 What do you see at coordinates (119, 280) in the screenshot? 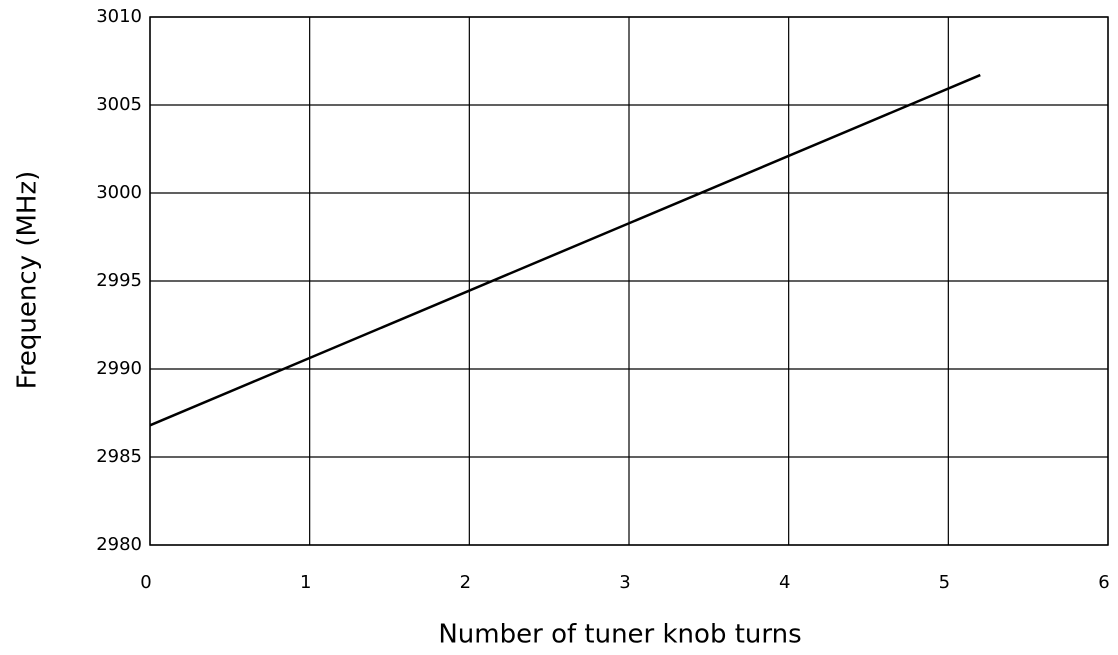
I see `y-tick-label: 2995` at bounding box center [119, 280].